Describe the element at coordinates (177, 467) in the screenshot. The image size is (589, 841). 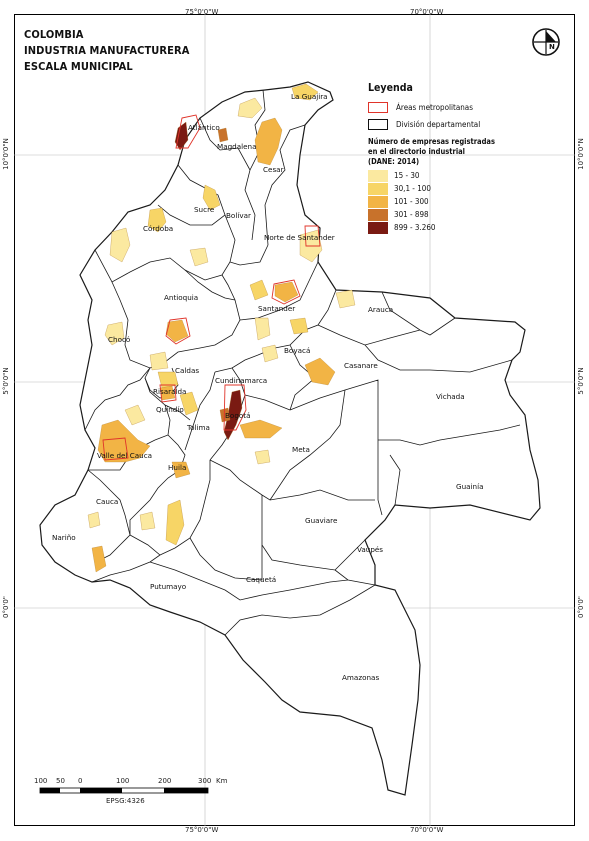
I see `dept-label: Huila` at that location.